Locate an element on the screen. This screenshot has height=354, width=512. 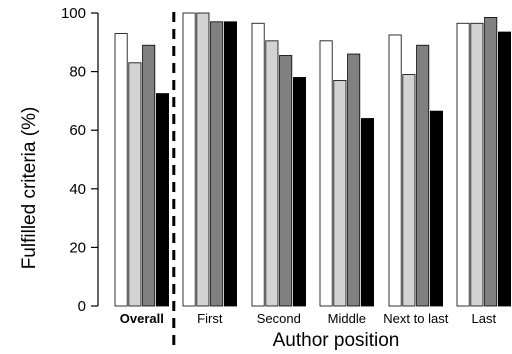
category-labels: Overall First Second Middle Next to last Last is located at coordinates (308, 318).